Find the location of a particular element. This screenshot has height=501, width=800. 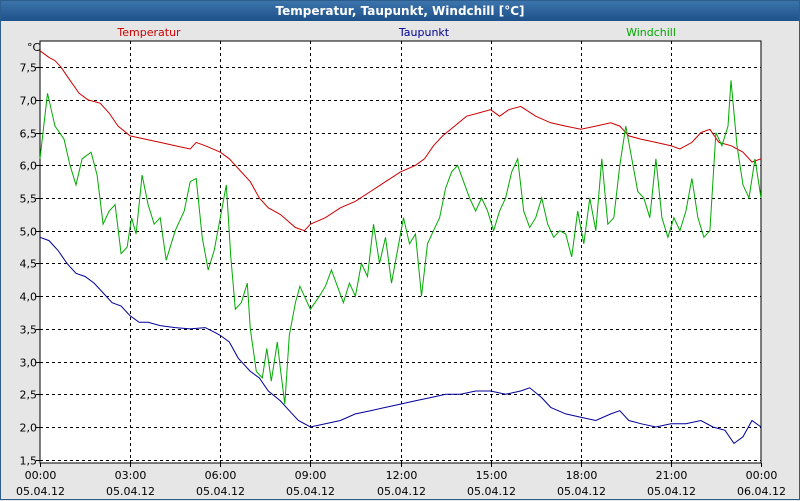

y-tick-label: 7,5 is located at coordinates (29, 68).